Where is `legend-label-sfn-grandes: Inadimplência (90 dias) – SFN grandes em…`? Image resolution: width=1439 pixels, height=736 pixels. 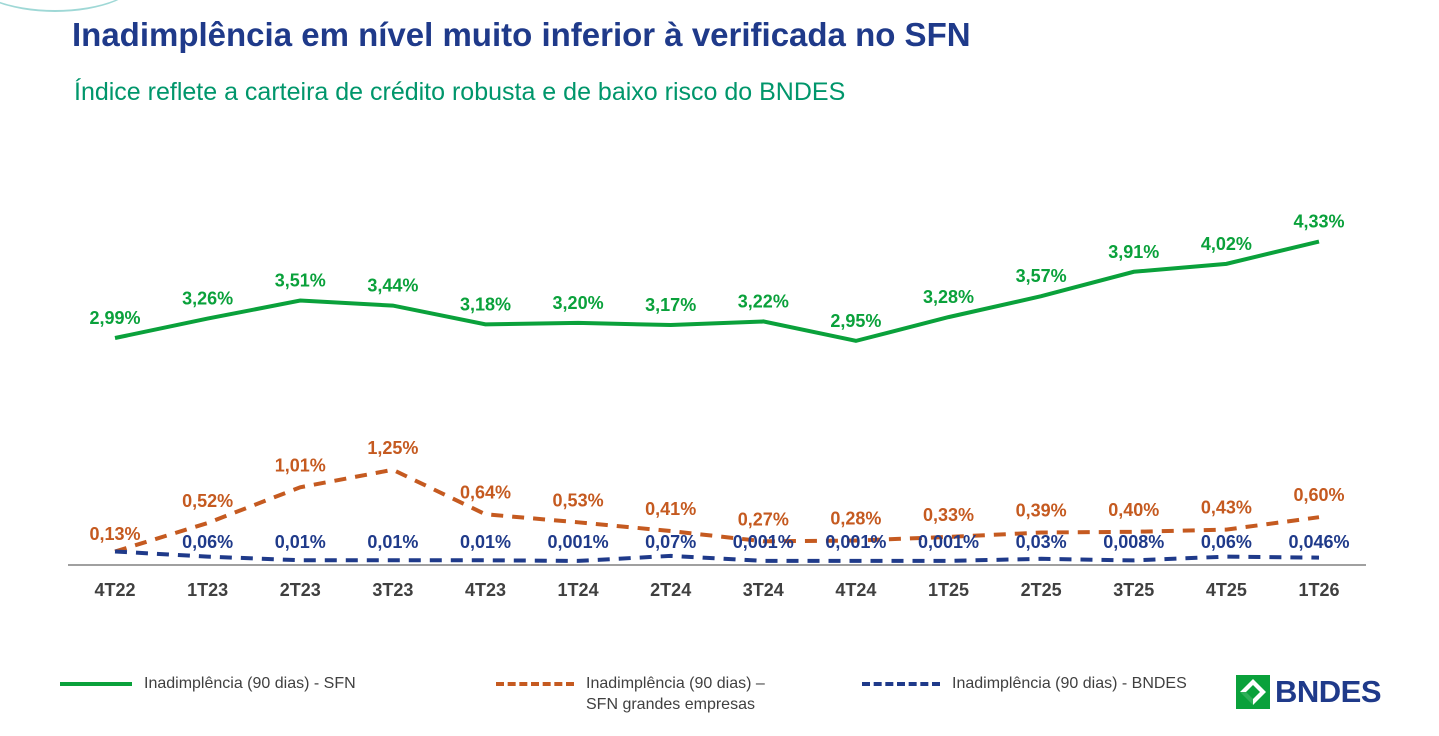 legend-label-sfn-grandes: Inadimplência (90 dias) – SFN grandes em… is located at coordinates (675, 694).